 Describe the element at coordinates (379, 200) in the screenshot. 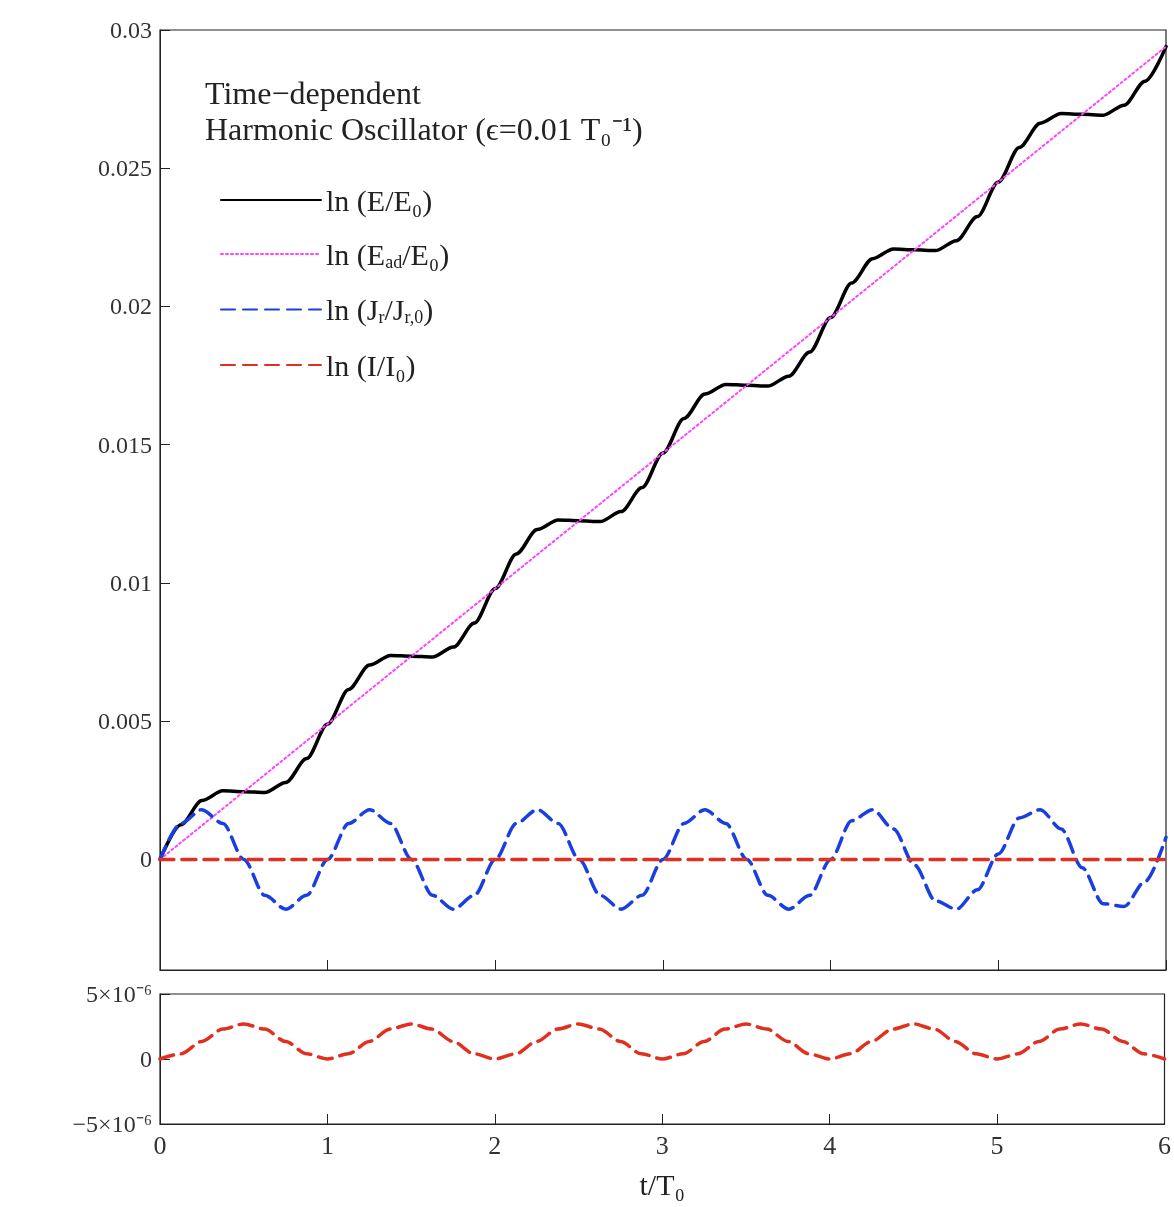

I see `legend-label: ln (E/E₀)` at that location.